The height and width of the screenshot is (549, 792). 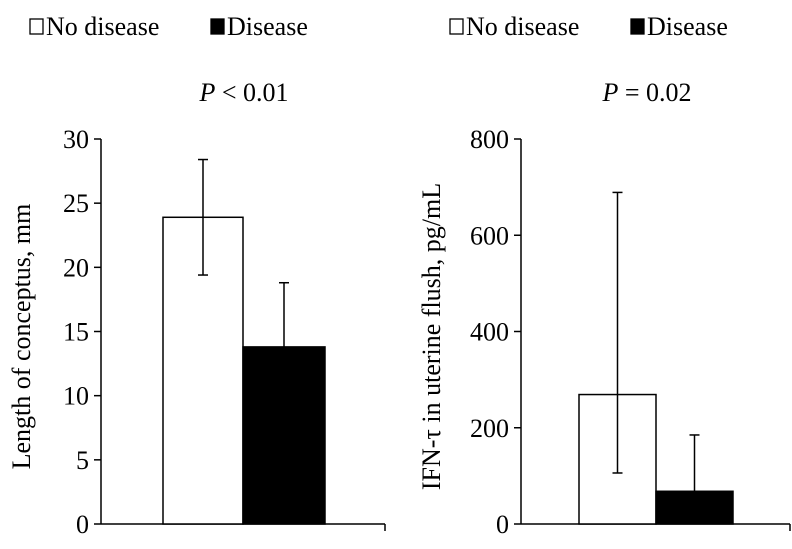 What do you see at coordinates (76, 396) in the screenshot?
I see `y-tick-label: 10` at bounding box center [76, 396].